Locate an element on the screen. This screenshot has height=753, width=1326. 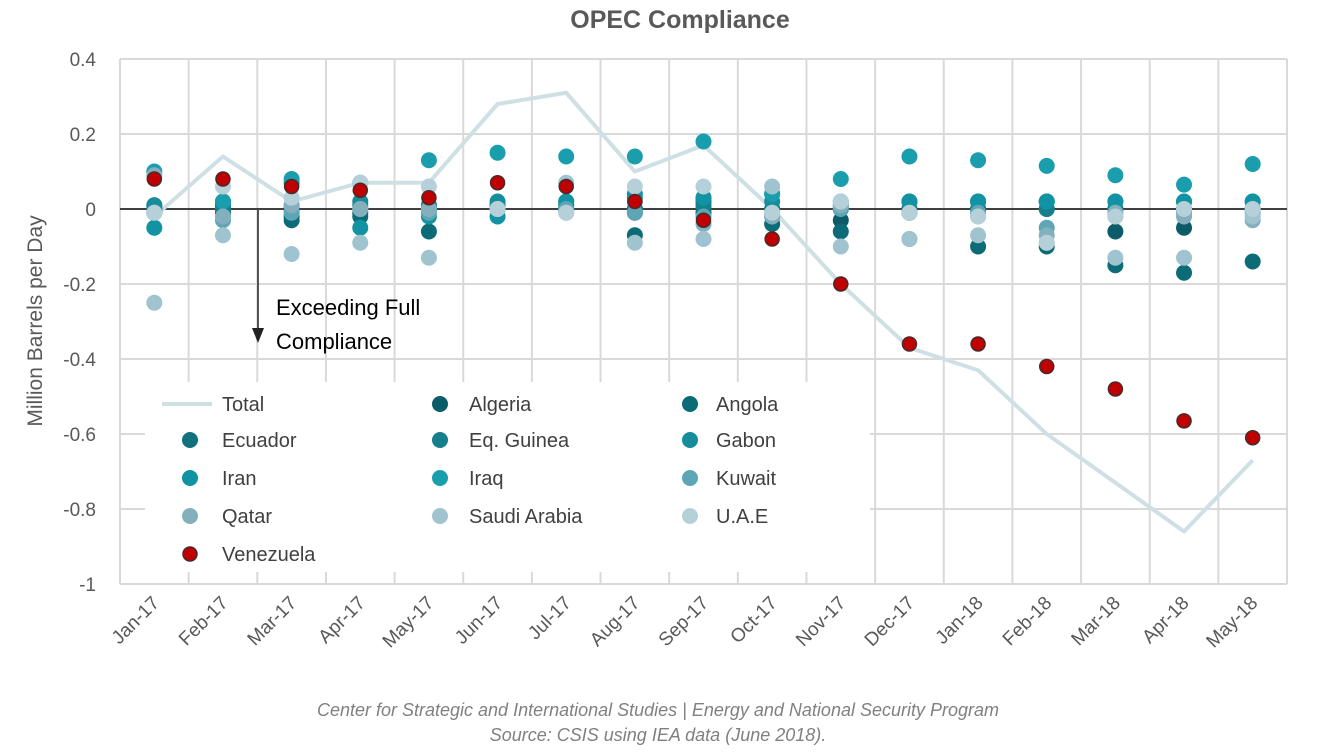
legend-item: Ecuador is located at coordinates (239, 441).